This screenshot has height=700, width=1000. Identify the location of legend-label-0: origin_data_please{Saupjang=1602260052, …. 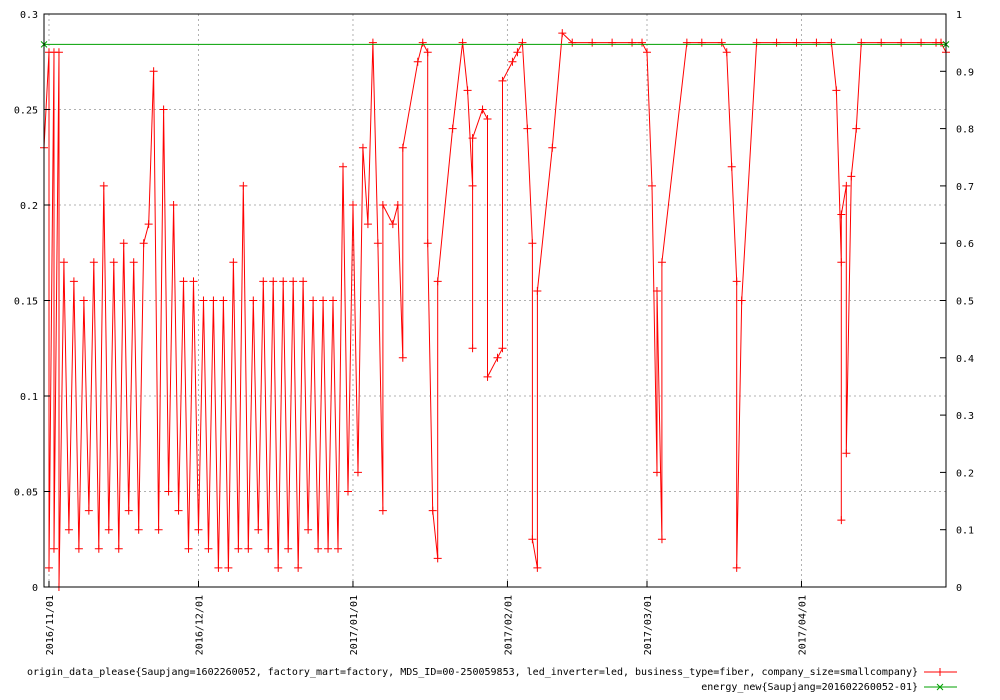
(472, 672).